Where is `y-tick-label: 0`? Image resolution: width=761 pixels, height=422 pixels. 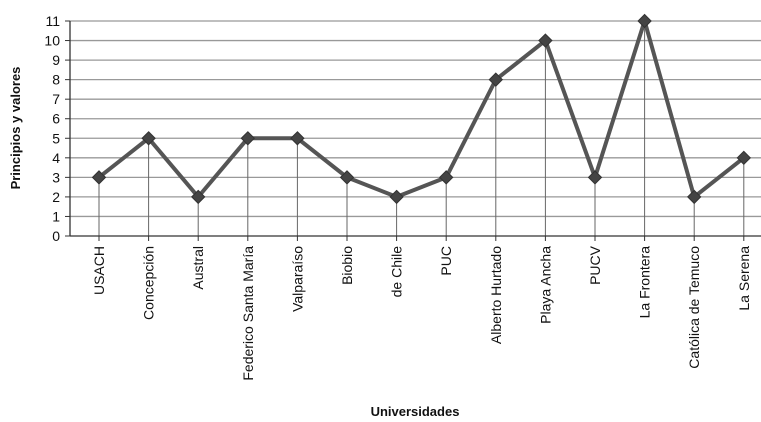
y-tick-label: 0 is located at coordinates (56, 236).